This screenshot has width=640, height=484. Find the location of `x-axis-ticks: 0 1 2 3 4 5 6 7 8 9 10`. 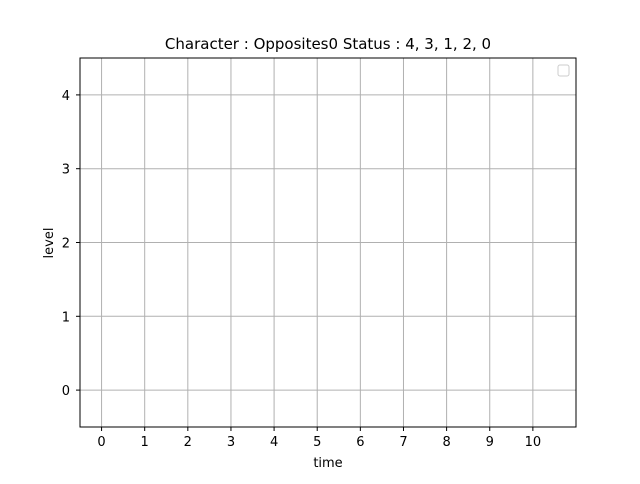

x-axis-ticks: 0 1 2 3 4 5 6 7 8 9 10 is located at coordinates (319, 438).